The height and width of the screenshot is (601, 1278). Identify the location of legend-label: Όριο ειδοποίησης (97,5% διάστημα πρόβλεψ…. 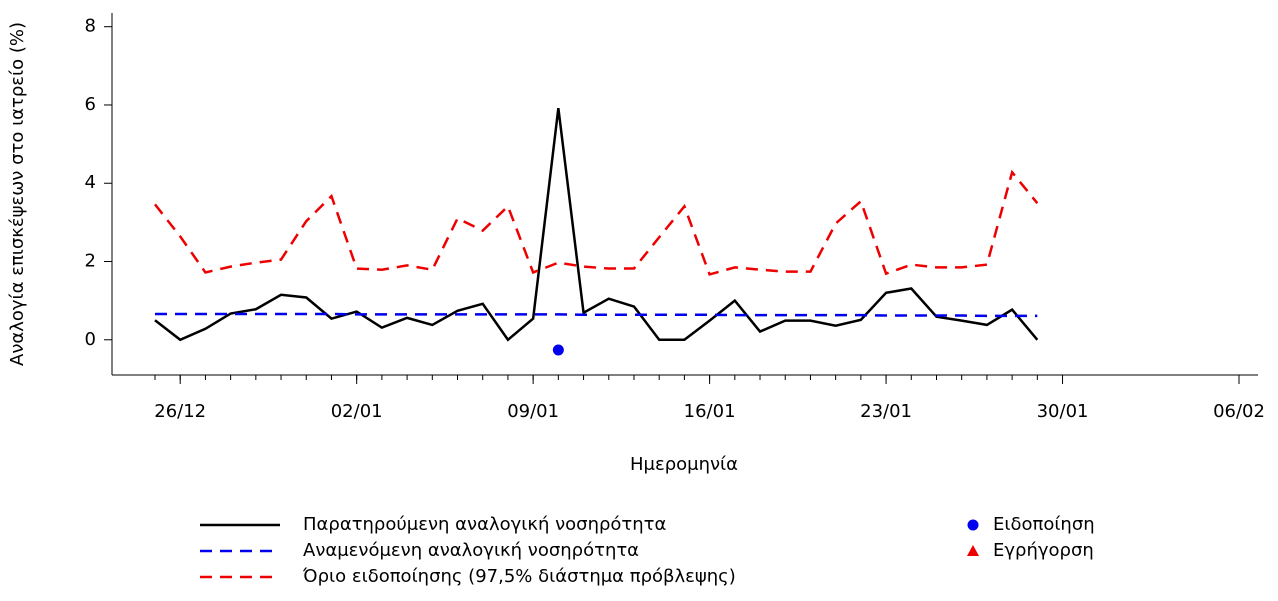
(519, 576).